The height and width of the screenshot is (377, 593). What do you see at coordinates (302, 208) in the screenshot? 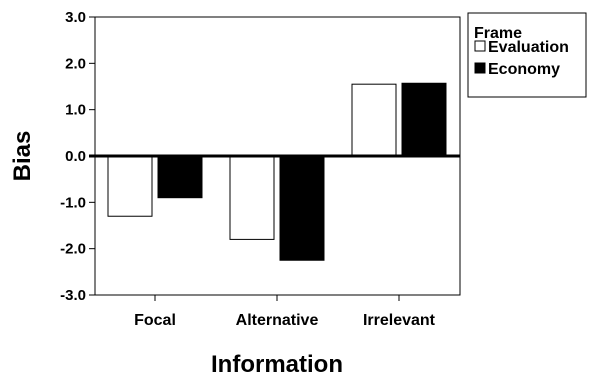
I see `bar-economy-alternative` at bounding box center [302, 208].